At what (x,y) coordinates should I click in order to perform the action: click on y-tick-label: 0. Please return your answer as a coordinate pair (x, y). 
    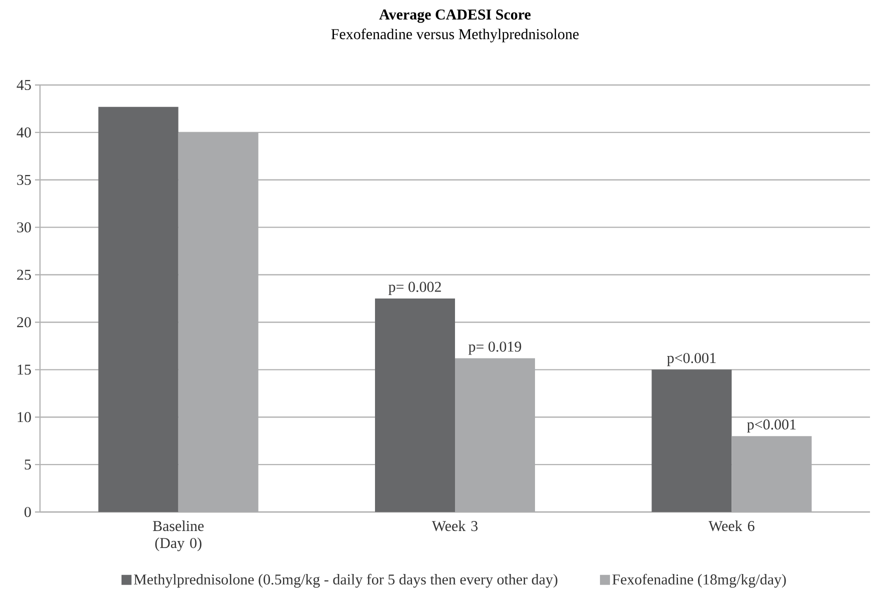
    Looking at the image, I should click on (27, 512).